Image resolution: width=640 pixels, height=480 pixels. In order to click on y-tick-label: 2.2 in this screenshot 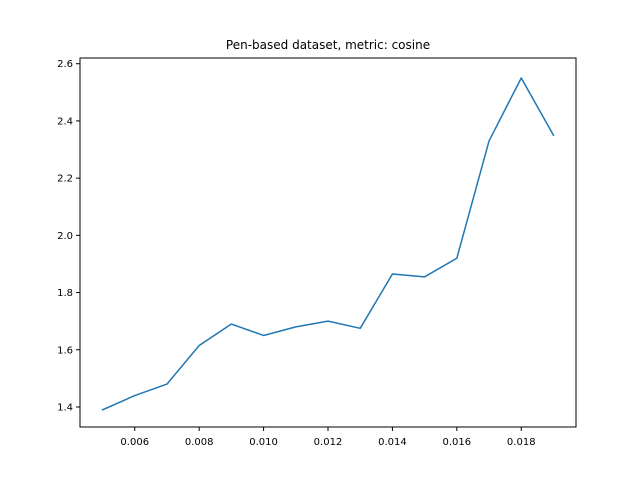, I will do `click(65, 179)`.